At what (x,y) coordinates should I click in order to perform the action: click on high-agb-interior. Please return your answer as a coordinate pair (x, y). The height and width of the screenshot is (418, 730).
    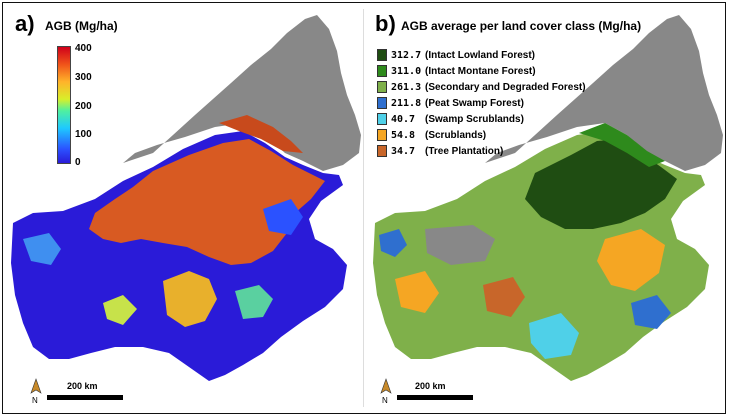
    Looking at the image, I should click on (207, 202).